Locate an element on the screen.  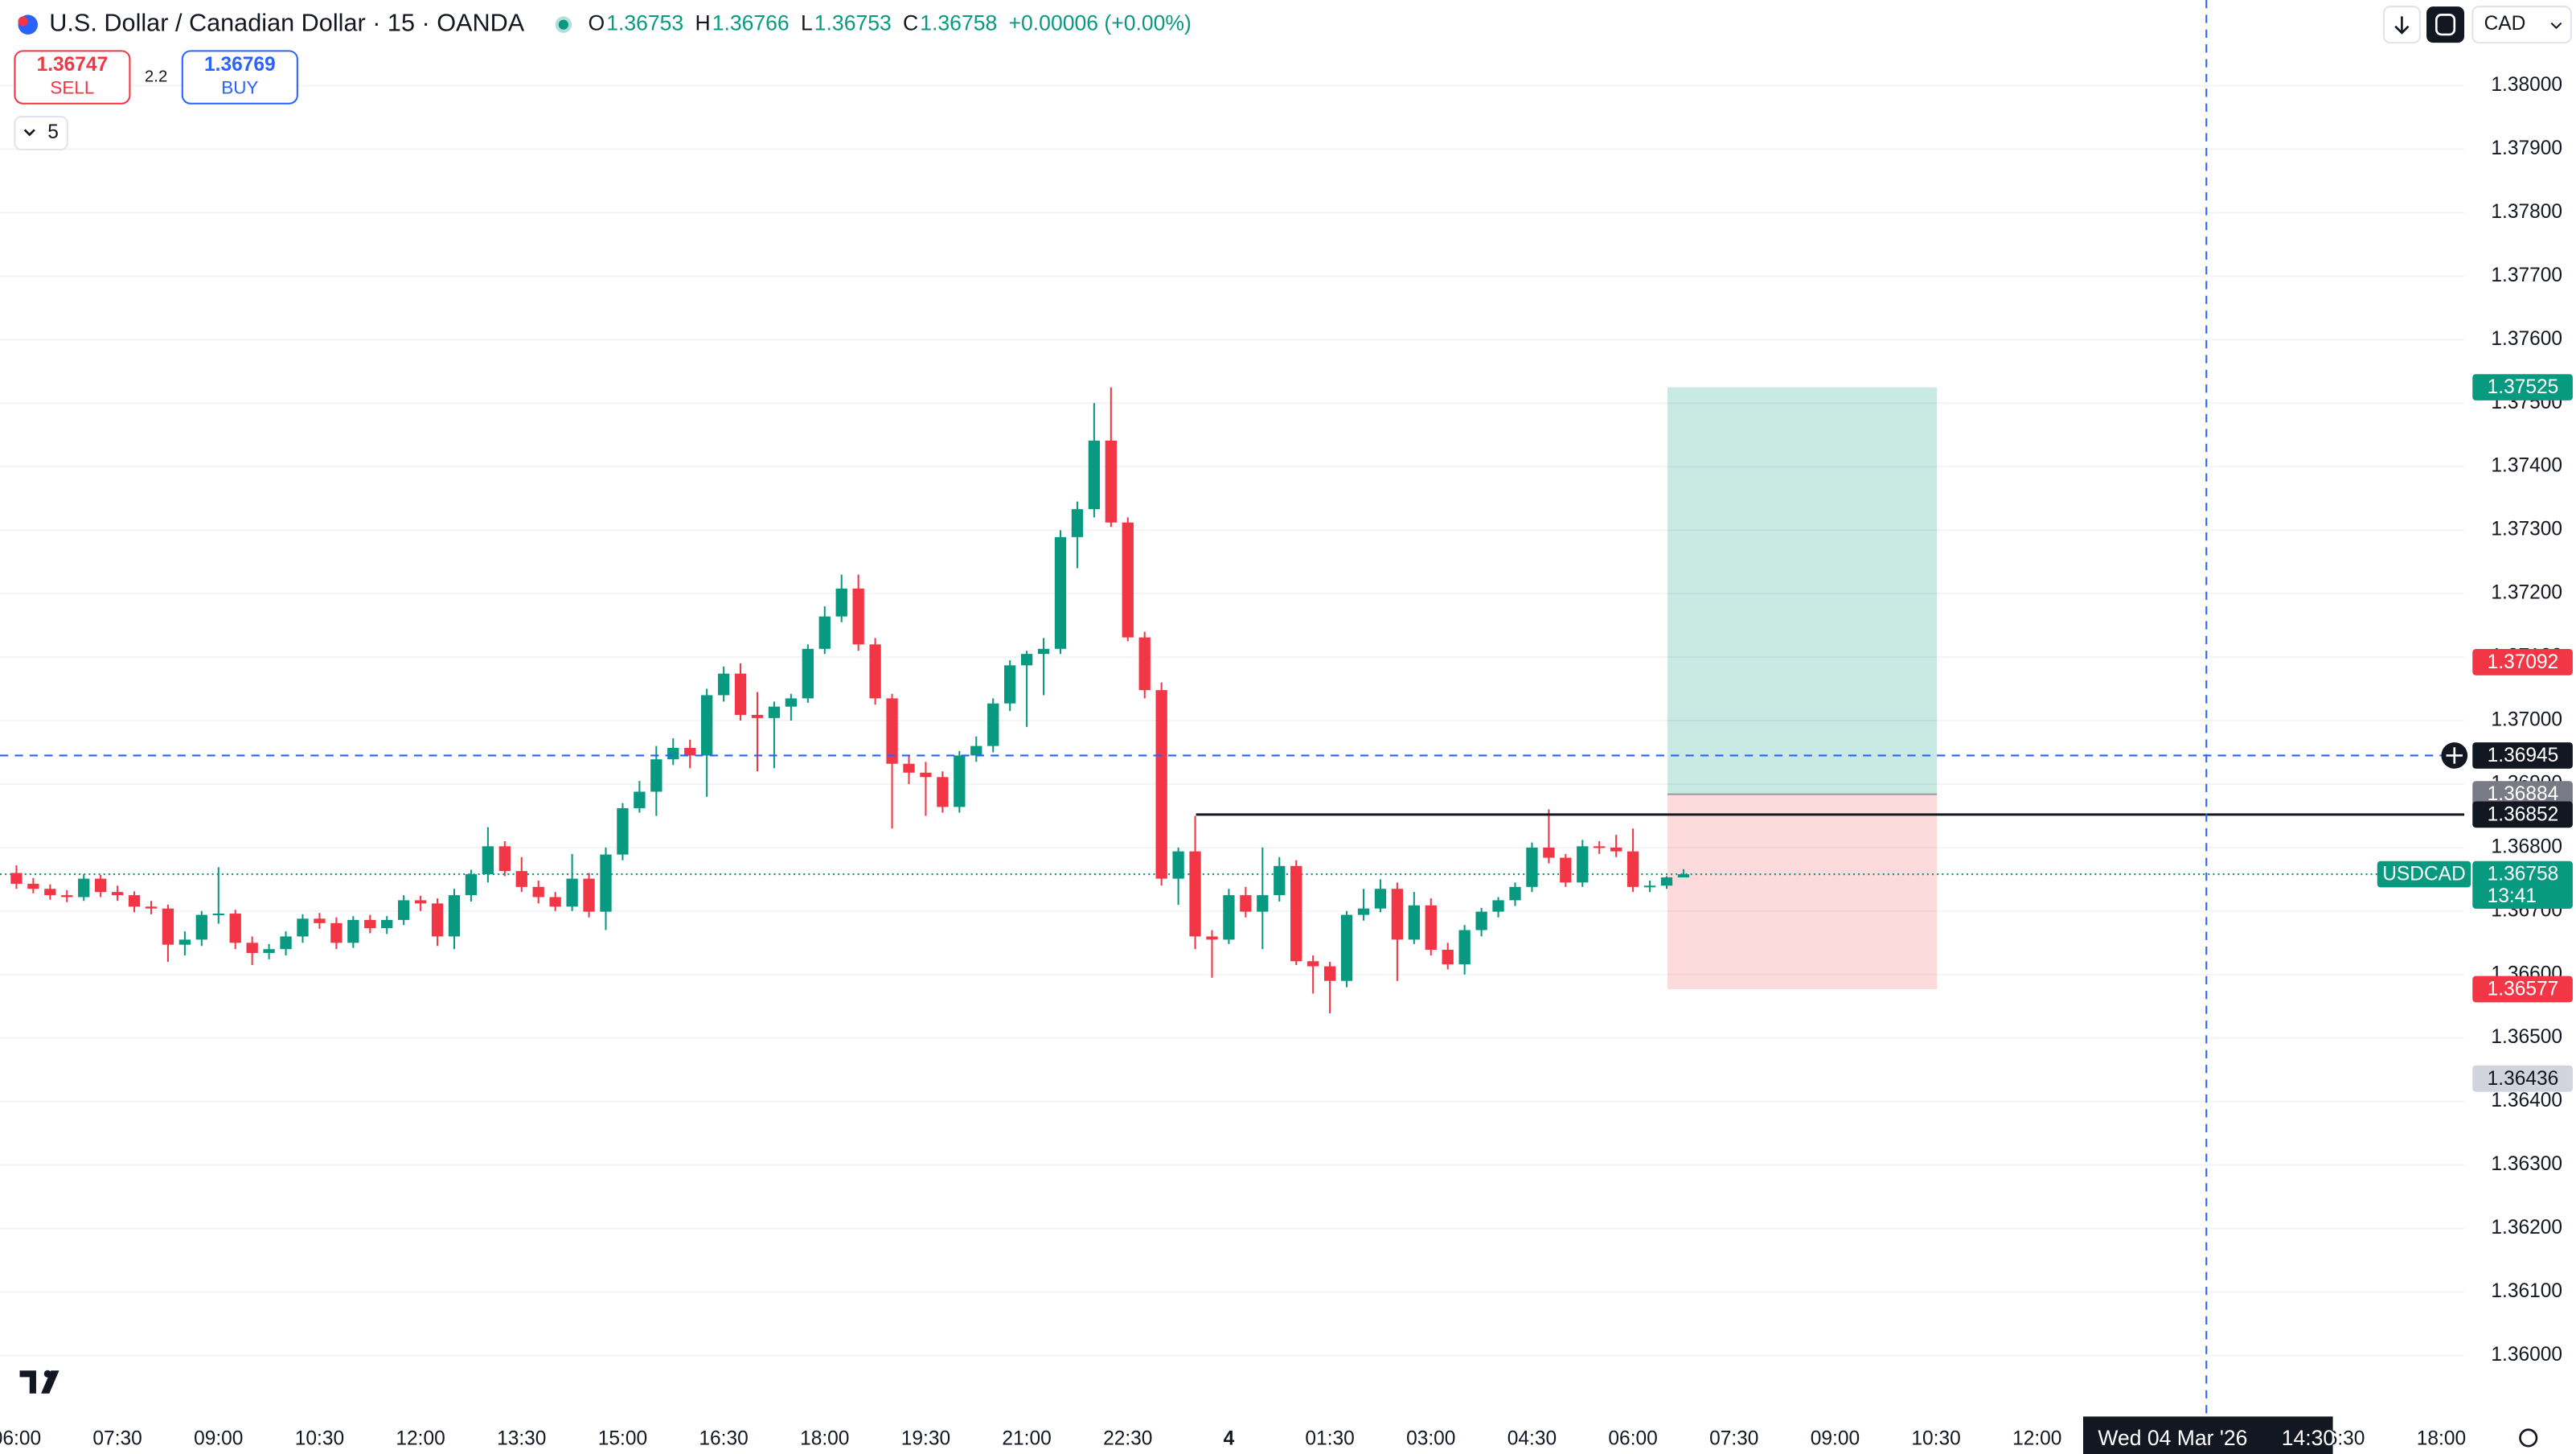
y-tick-label: 1.36400 is located at coordinates (2526, 1100).